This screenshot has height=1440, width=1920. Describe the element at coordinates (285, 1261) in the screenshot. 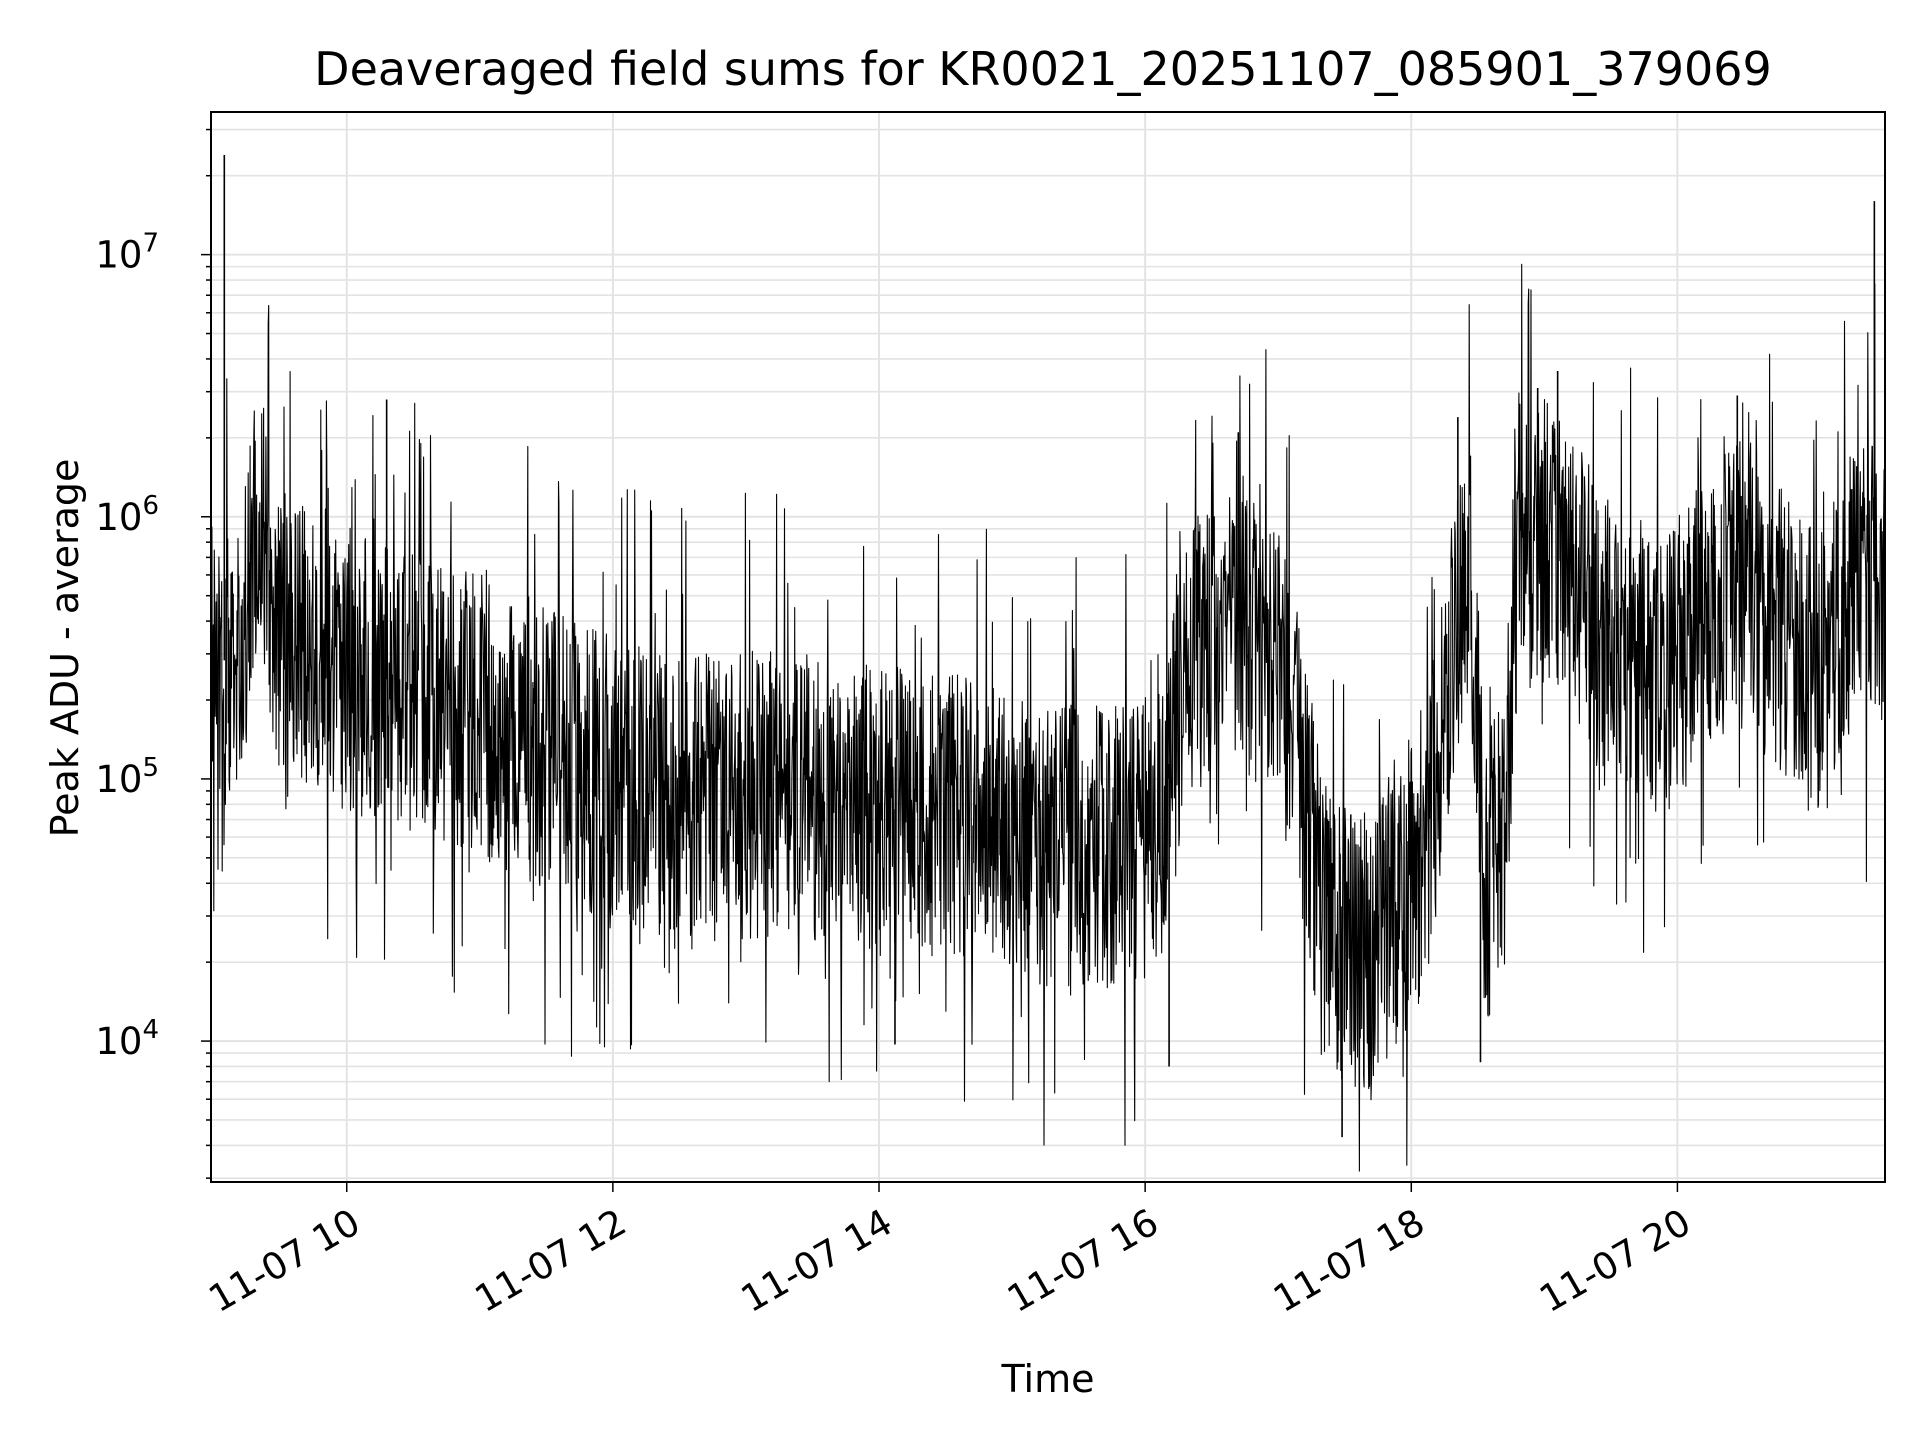

I see `x-tick-label: 11-07 10` at that location.